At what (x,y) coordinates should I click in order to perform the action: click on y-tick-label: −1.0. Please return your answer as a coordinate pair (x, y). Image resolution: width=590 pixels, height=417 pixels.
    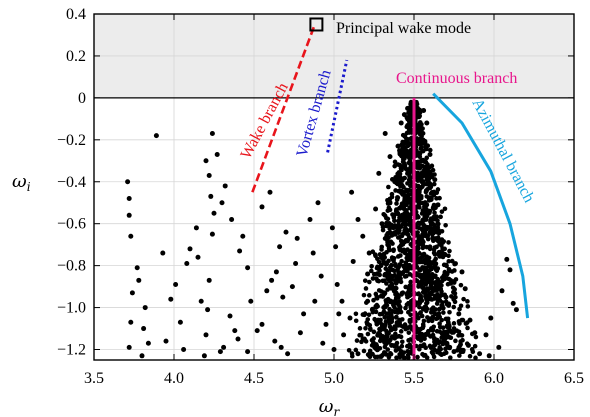
    Looking at the image, I should click on (71, 308).